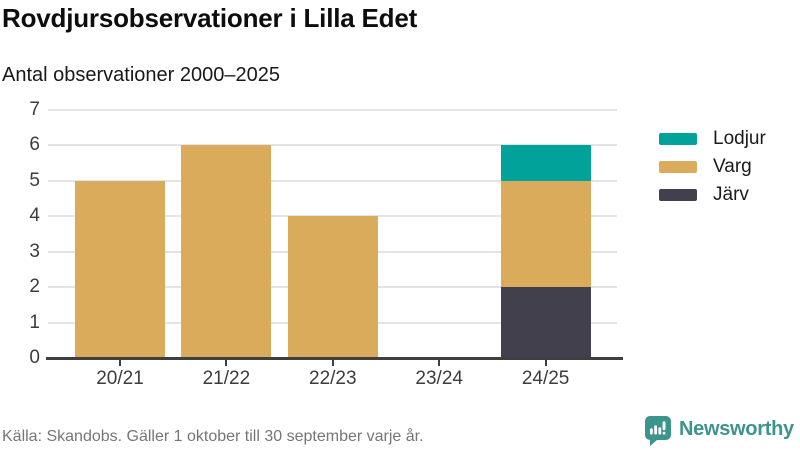 The height and width of the screenshot is (450, 800). I want to click on y-axis-tick-label: 7, so click(34, 109).